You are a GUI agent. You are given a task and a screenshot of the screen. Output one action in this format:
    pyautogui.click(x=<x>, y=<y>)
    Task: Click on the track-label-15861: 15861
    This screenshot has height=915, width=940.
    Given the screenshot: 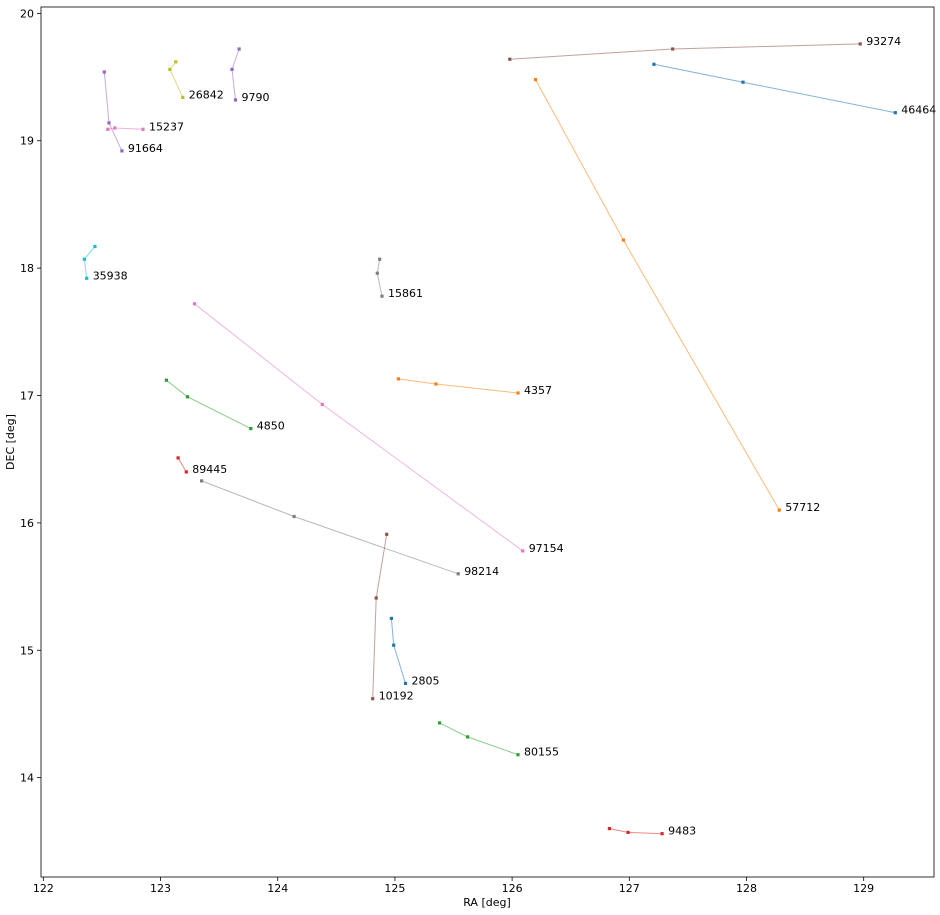 What is the action you would take?
    pyautogui.click(x=405, y=293)
    